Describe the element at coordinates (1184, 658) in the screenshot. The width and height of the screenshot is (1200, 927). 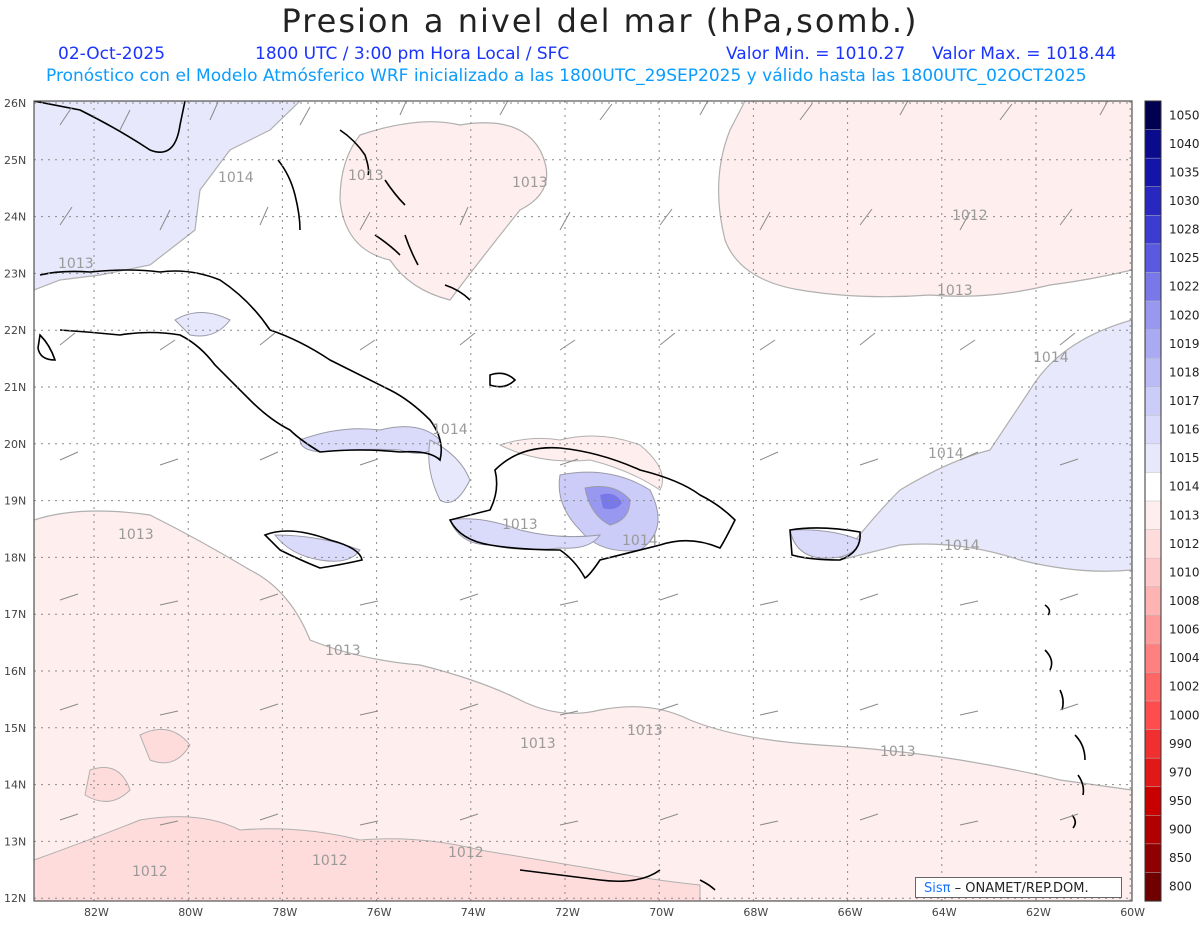
I see `legend-label: 1004` at that location.